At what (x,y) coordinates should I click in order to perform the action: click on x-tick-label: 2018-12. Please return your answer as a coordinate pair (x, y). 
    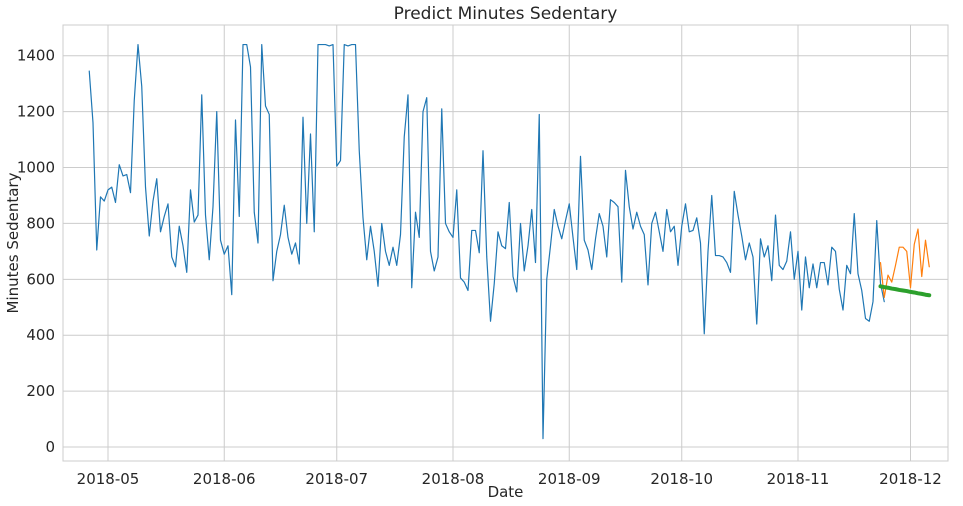
    Looking at the image, I should click on (910, 479).